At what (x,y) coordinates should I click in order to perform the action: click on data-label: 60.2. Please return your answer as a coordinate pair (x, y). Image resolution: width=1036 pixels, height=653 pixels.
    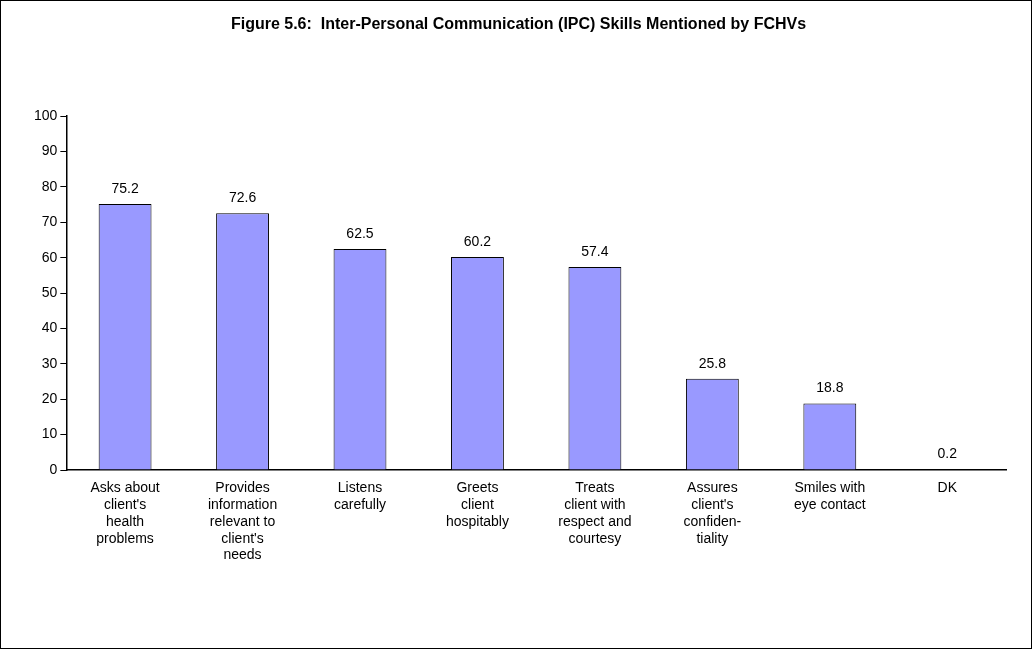
    Looking at the image, I should click on (477, 240).